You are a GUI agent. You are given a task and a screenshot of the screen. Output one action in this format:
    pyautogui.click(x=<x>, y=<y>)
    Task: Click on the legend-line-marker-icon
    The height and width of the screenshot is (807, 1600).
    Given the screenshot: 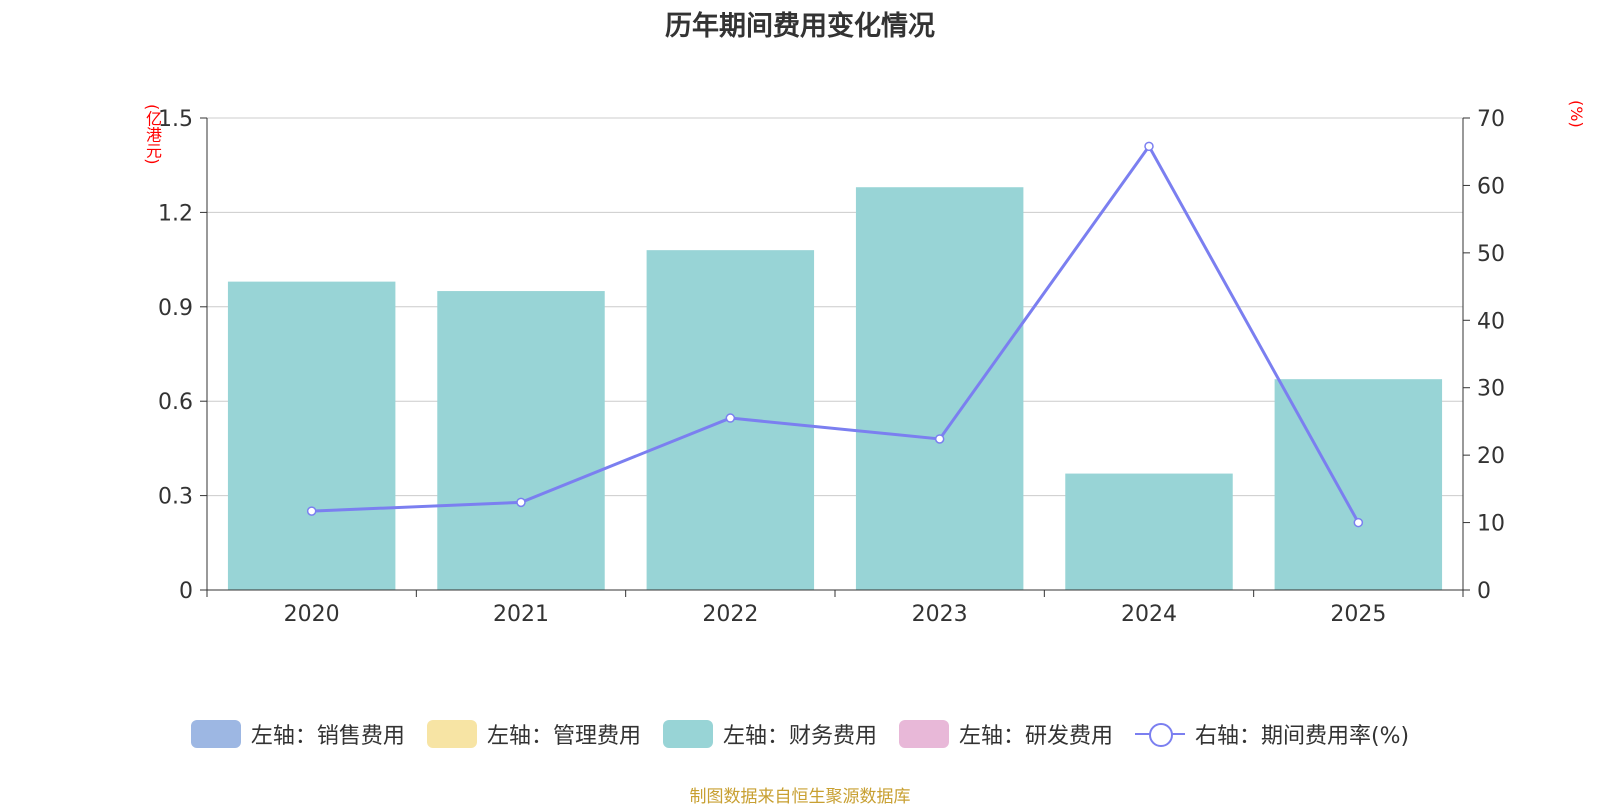 What is the action you would take?
    pyautogui.click(x=1159, y=734)
    